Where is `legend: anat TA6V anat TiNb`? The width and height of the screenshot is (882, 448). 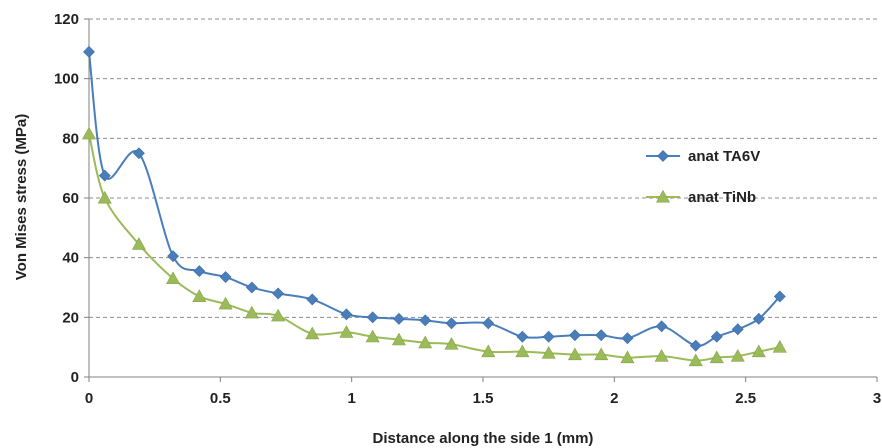
legend: anat TA6V anat TiNb is located at coordinates (703, 177).